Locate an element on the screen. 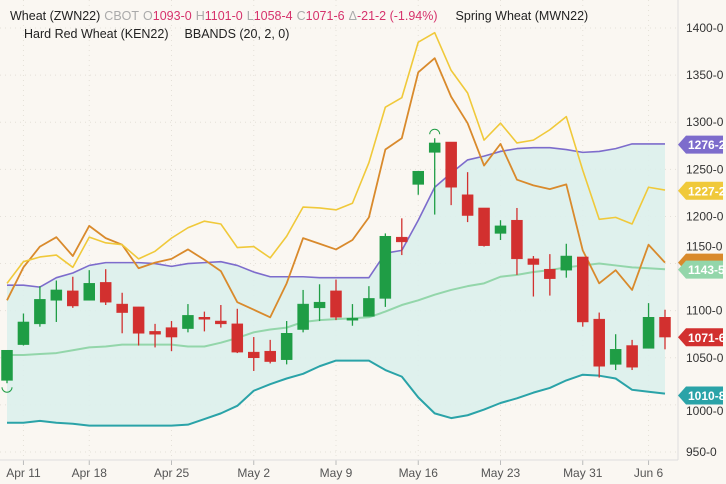 This screenshot has width=726, height=484. change-label: Δ is located at coordinates (352, 16).